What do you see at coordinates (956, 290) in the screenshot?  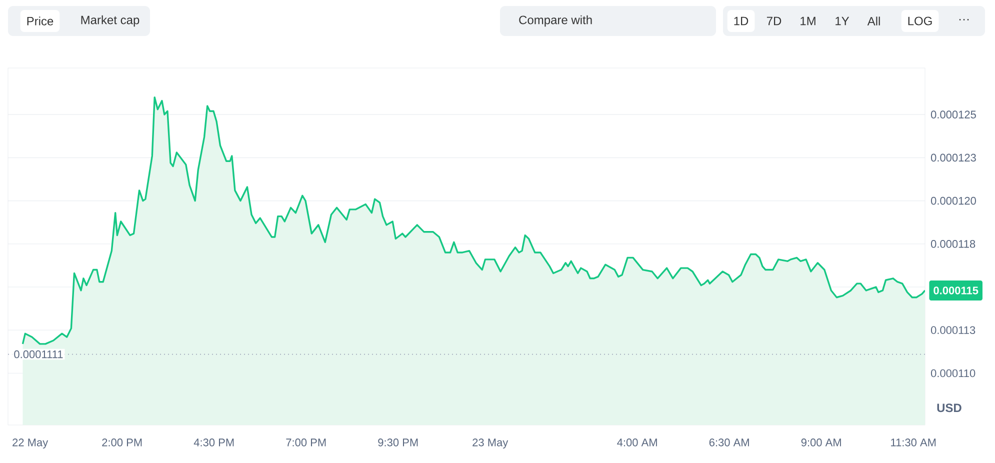 I see `annotation: 0.000115` at bounding box center [956, 290].